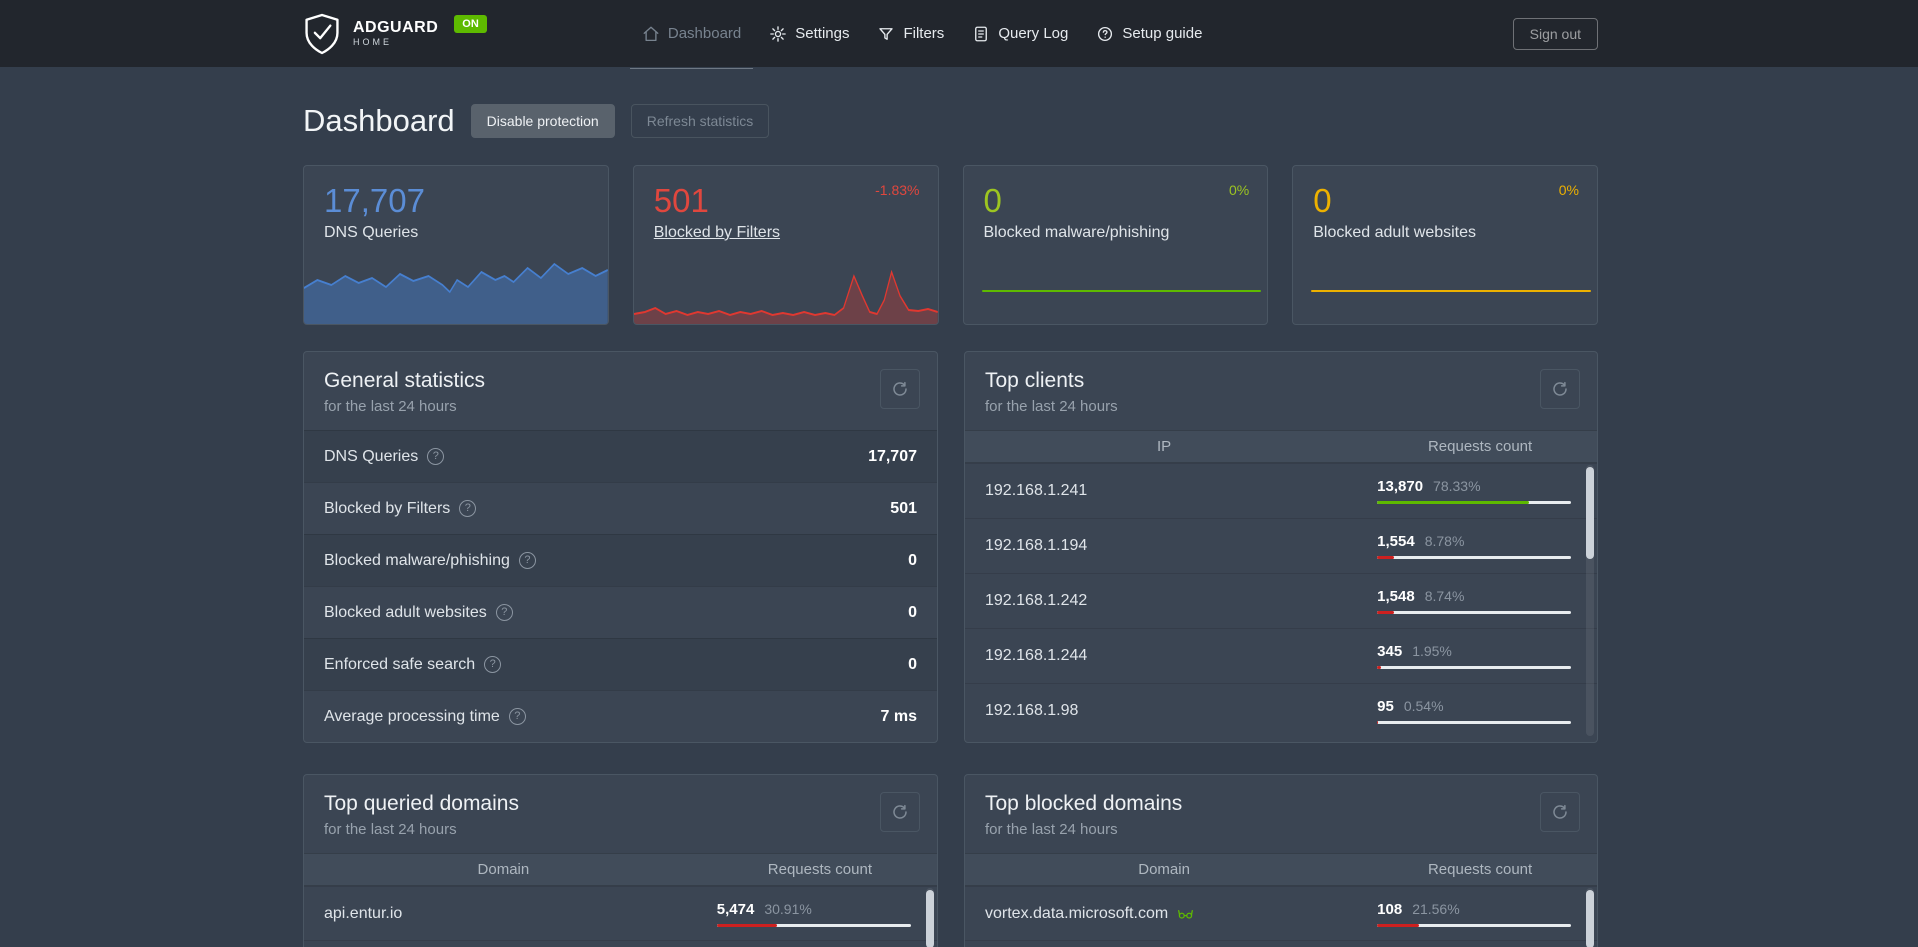 The height and width of the screenshot is (947, 1918). Describe the element at coordinates (717, 232) in the screenshot. I see `blocked-by-filters-link: Blocked by Filters` at that location.